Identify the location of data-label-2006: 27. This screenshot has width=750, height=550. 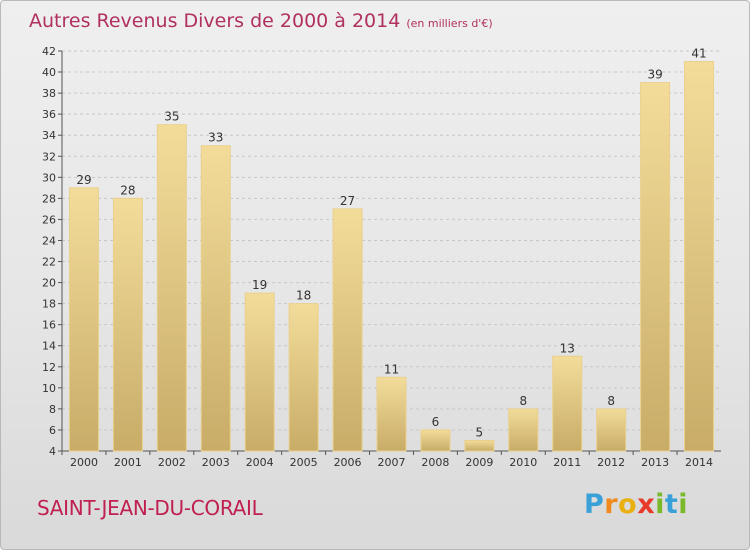
(347, 201).